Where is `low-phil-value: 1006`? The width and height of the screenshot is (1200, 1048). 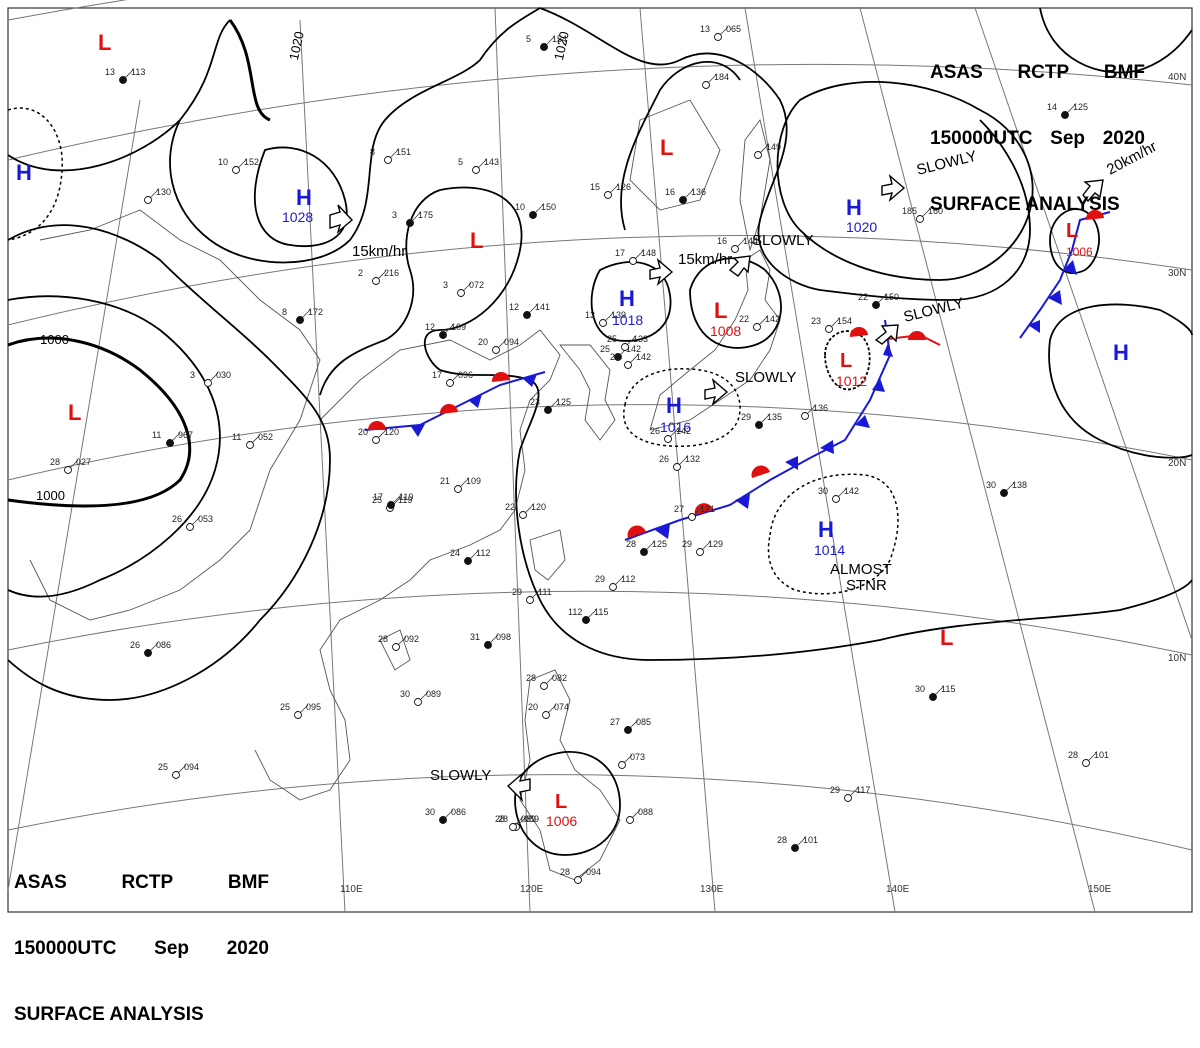 low-phil-value: 1006 is located at coordinates (561, 821).